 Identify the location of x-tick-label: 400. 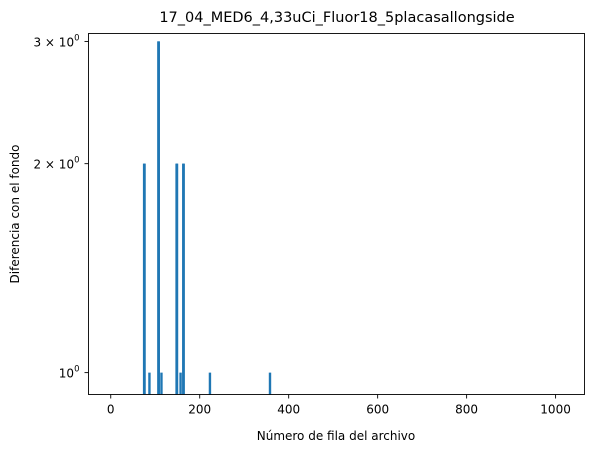
(288, 410).